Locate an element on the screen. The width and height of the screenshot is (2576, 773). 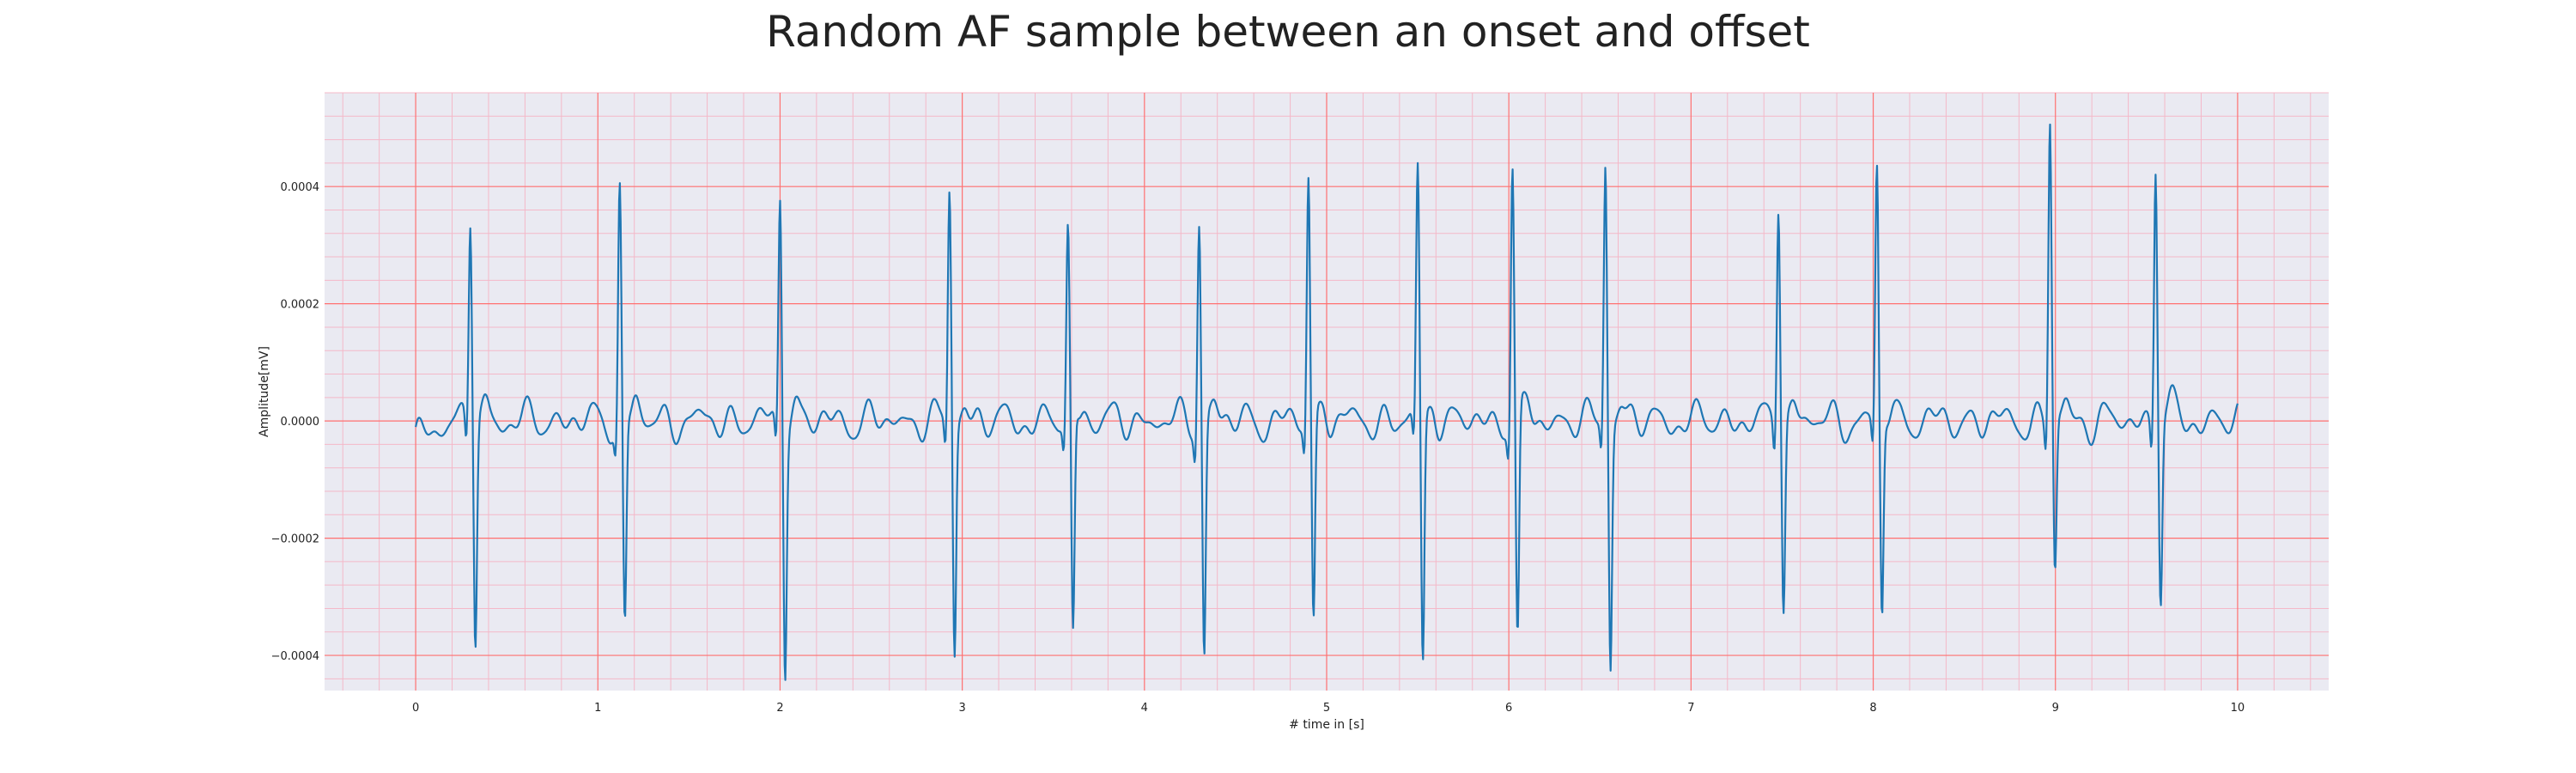
x-tick-label: 5 is located at coordinates (1327, 708).